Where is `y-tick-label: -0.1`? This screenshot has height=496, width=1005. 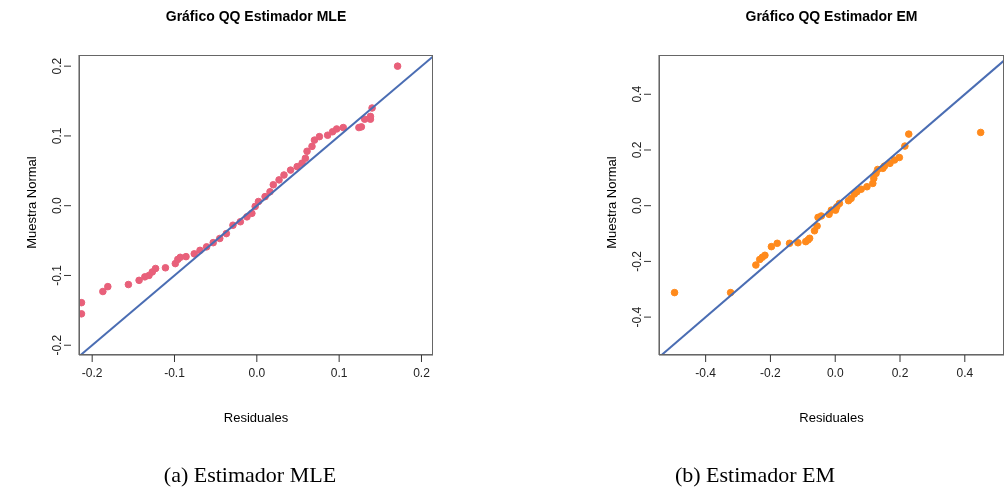 y-tick-label: -0.1 is located at coordinates (57, 275).